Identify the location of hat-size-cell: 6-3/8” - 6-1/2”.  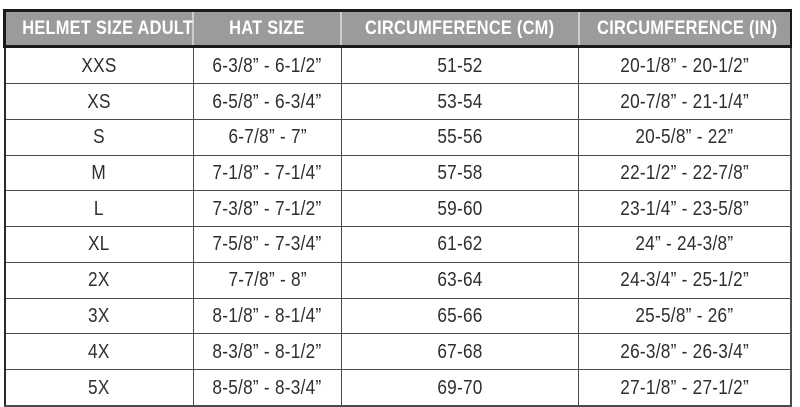
(267, 65).